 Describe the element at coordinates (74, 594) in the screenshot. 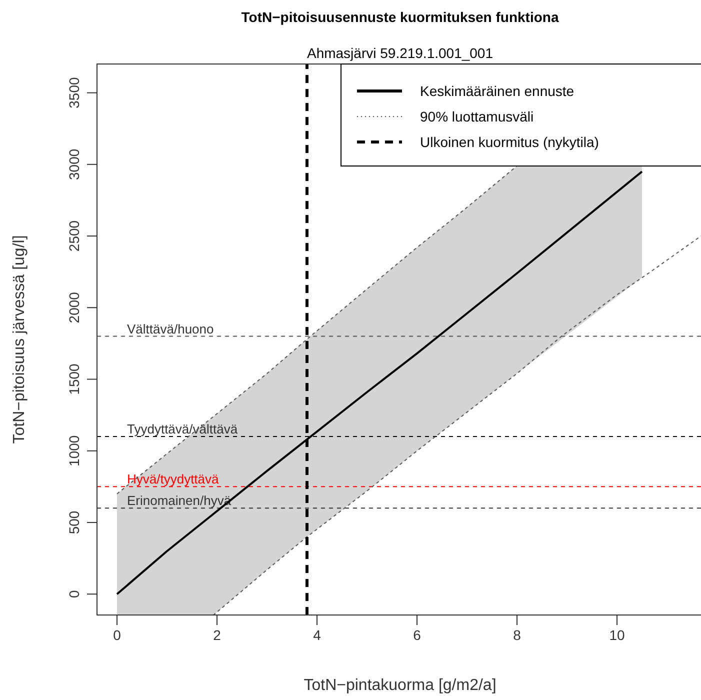

I see `y-tick-label: 0` at that location.